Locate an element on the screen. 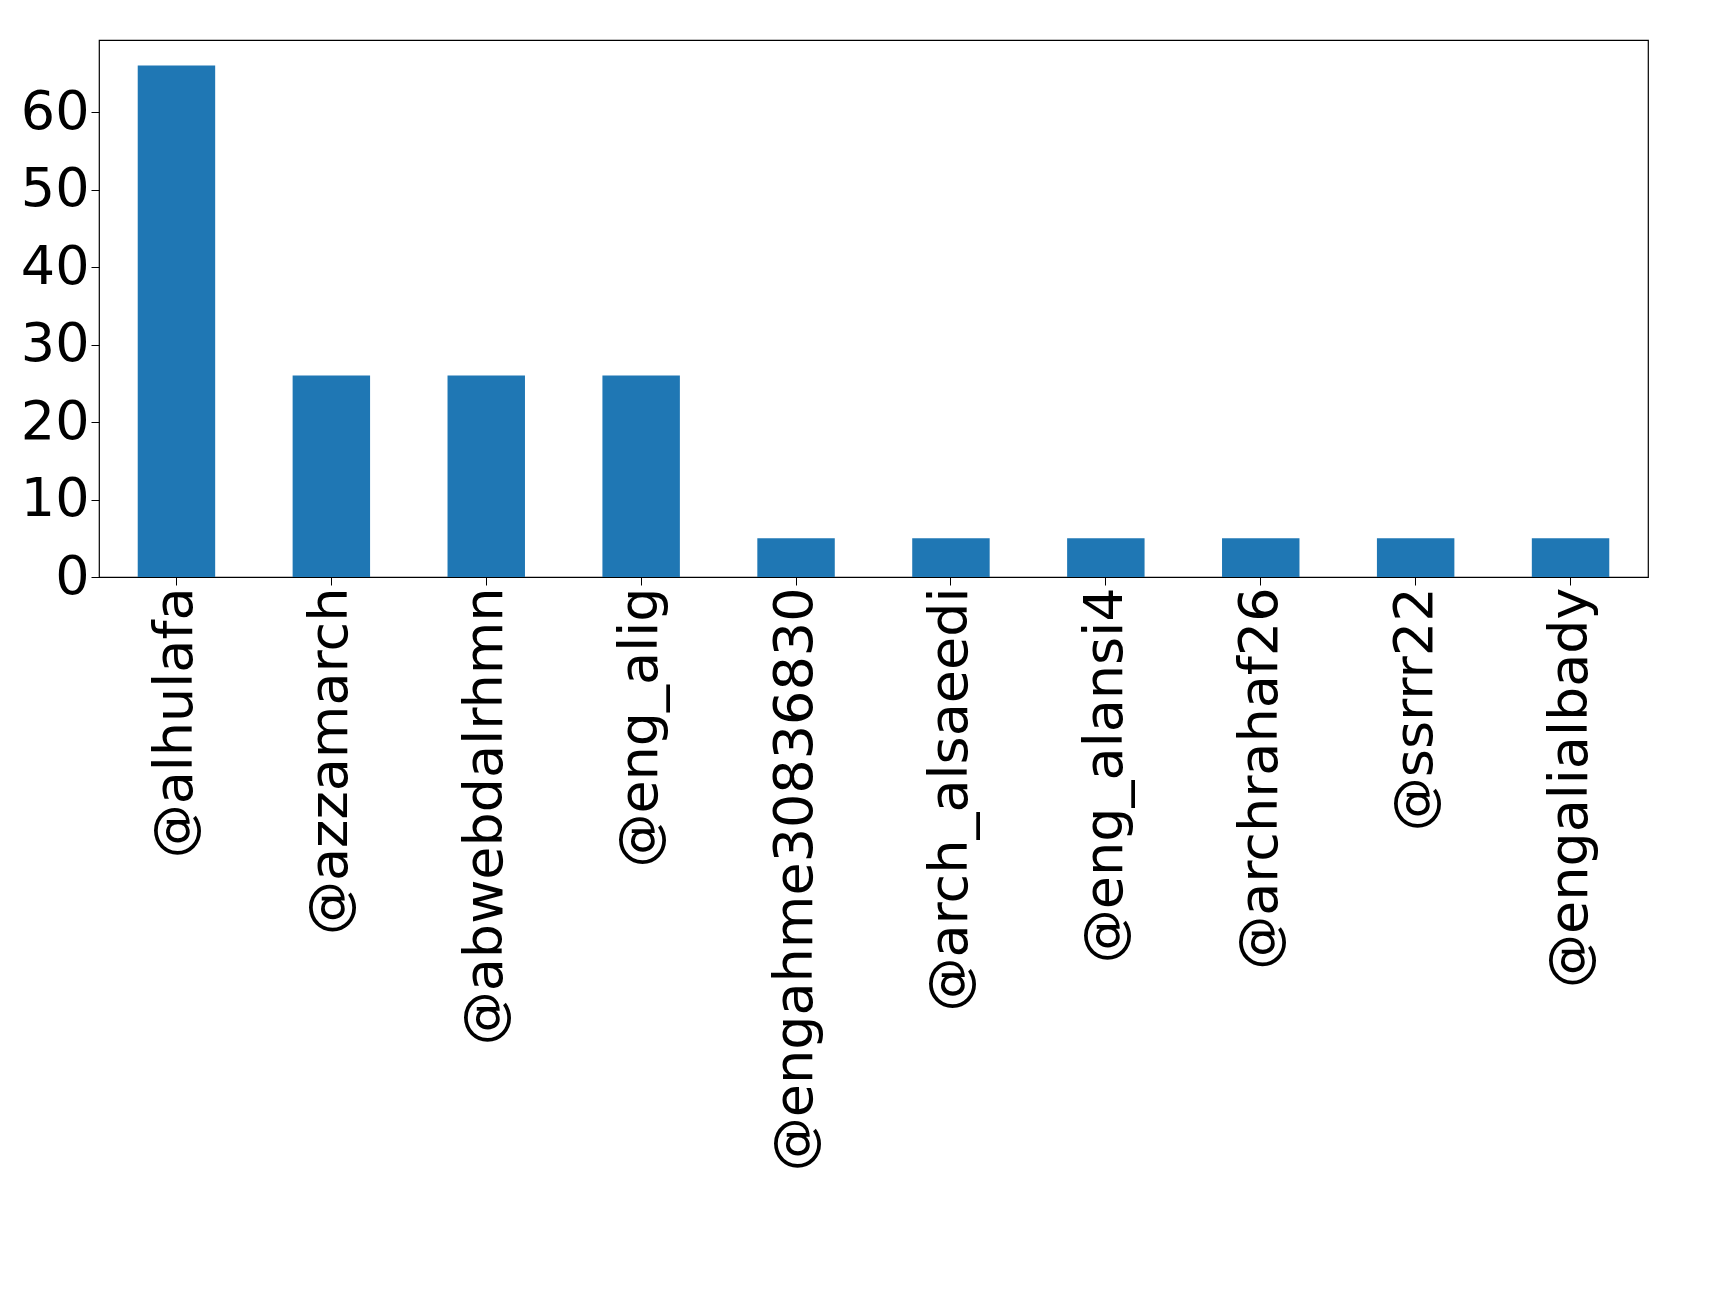 The image size is (1719, 1304). y-tick-label: 20 is located at coordinates (55, 420).